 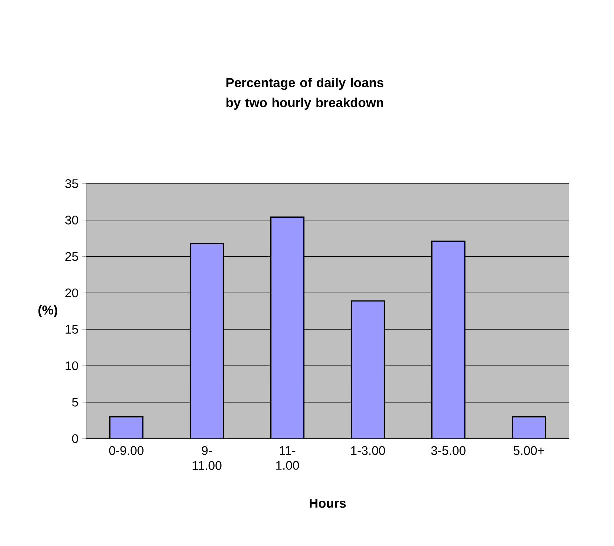 I want to click on y-axis-title: (%), so click(x=48, y=311).